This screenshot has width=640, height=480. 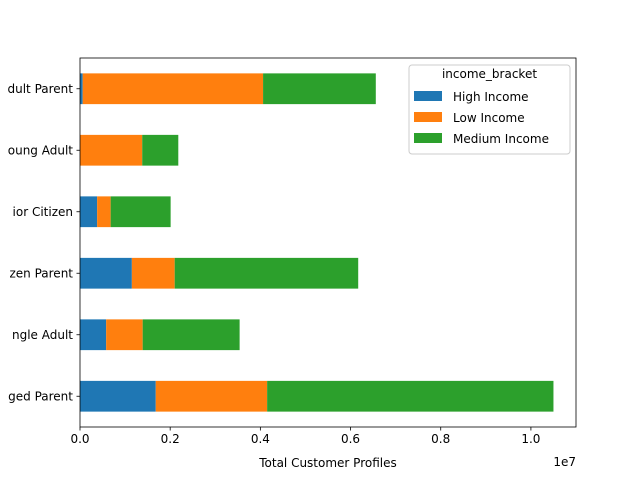 I want to click on x-tick-label: 0.4, so click(x=260, y=439).